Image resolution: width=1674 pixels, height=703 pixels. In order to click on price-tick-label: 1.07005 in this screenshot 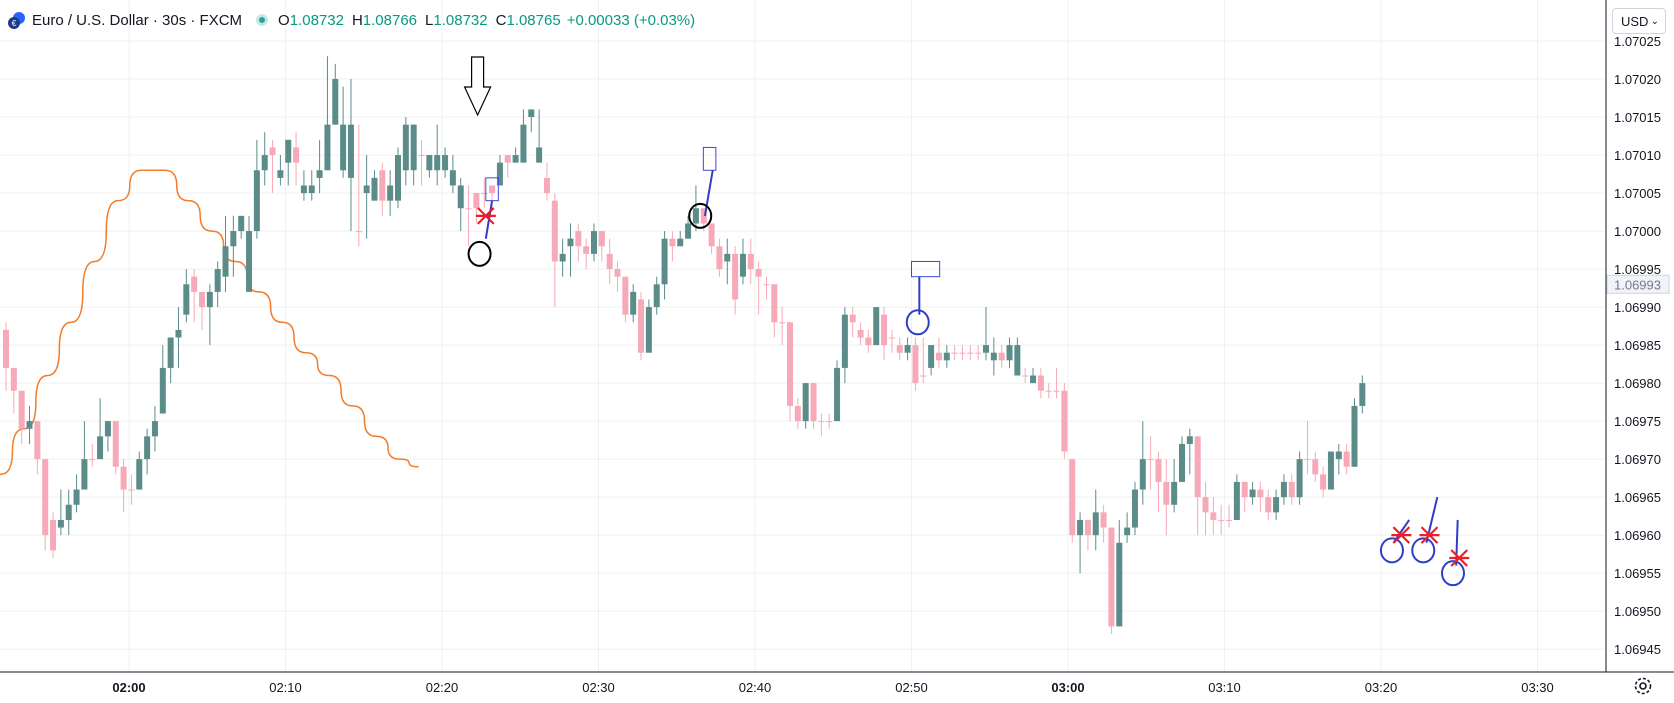, I will do `click(1637, 193)`.